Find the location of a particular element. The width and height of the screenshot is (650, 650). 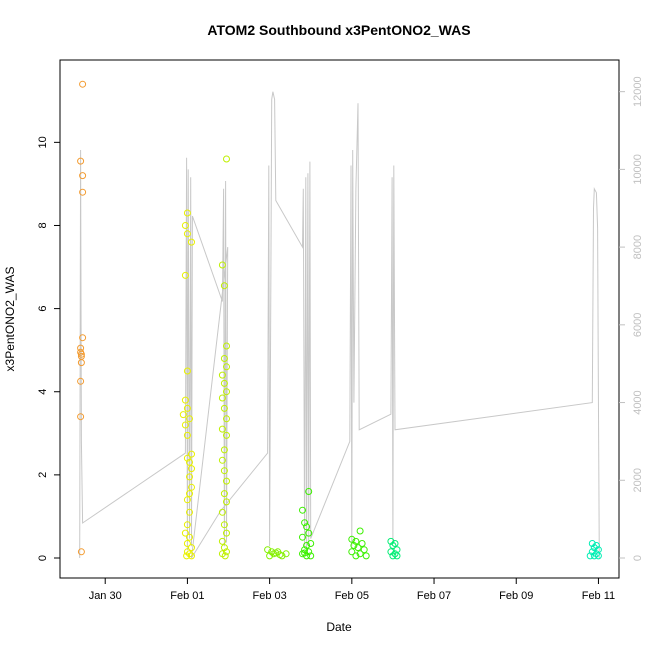

x-tick-label: Feb 11 is located at coordinates (598, 596).